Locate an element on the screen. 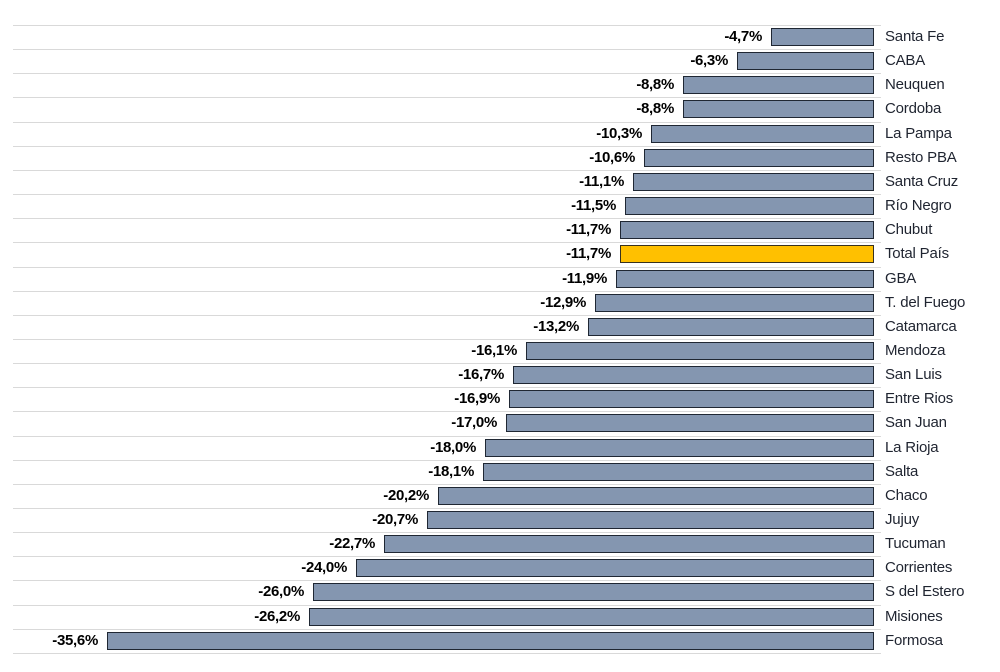  category-label: Río Negro is located at coordinates (918, 205).